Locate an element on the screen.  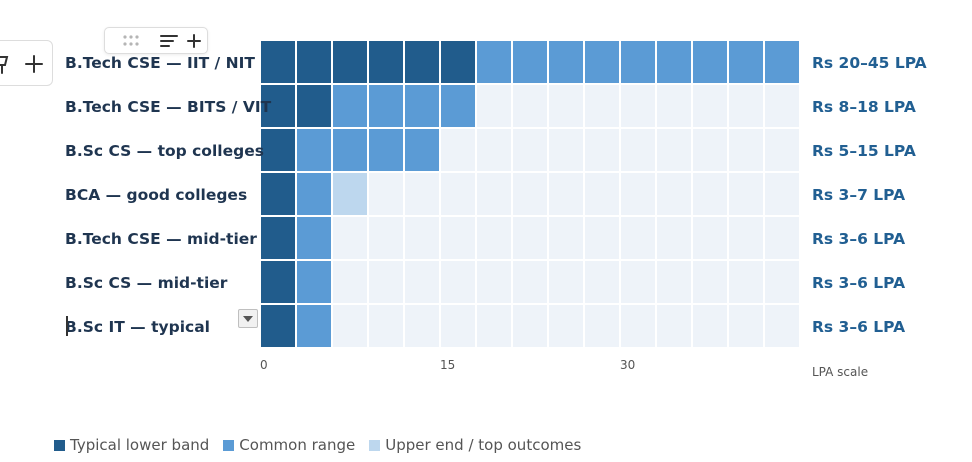
range-label: Rs 3–6 LPA is located at coordinates (858, 327).